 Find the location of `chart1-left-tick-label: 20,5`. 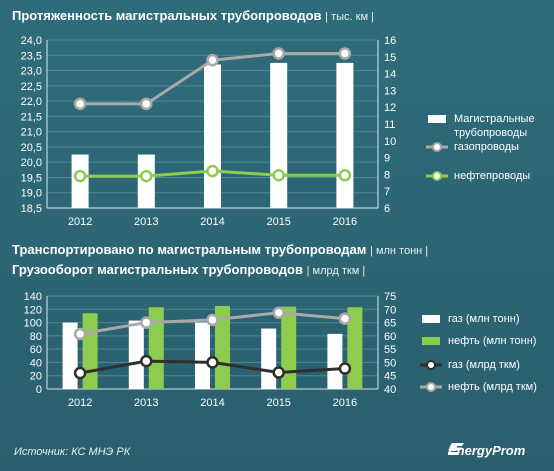

chart1-left-tick-label: 20,5 is located at coordinates (31, 148).